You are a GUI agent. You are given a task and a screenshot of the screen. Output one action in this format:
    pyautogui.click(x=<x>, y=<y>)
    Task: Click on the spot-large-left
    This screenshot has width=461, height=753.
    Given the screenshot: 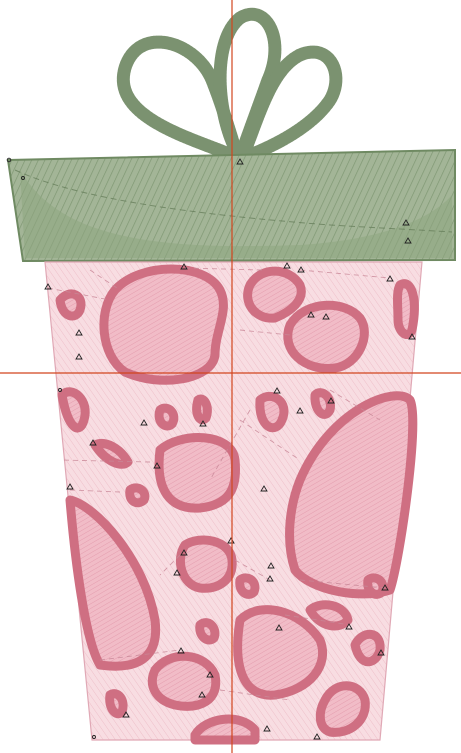 What is the action you would take?
    pyautogui.click(x=113, y=583)
    